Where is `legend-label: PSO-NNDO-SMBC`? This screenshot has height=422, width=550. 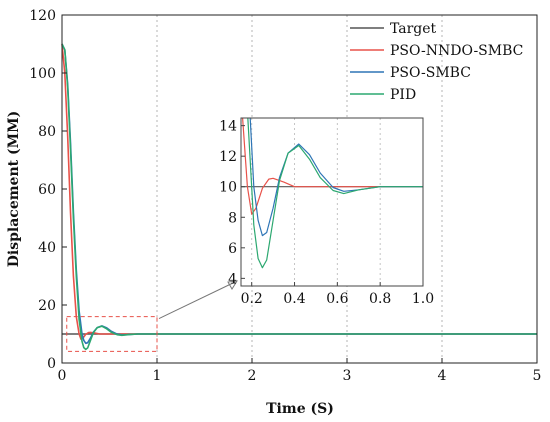
legend-label: PSO-NNDO-SMBC is located at coordinates (456, 51).